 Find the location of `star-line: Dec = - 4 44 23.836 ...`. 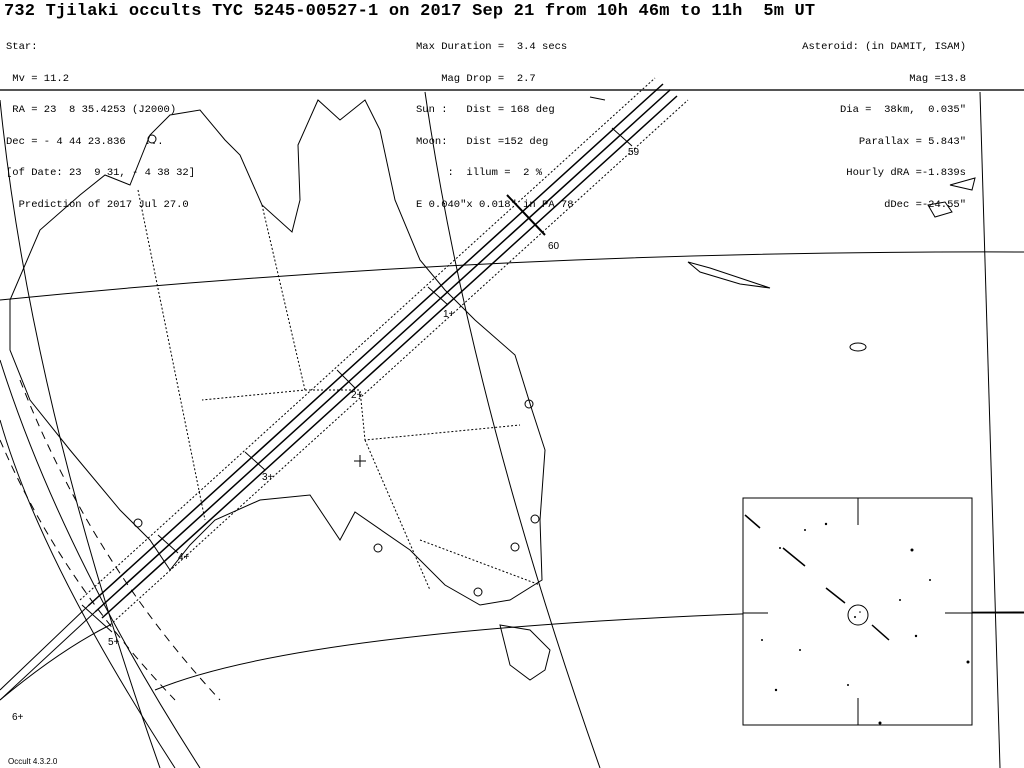

star-line: Dec = - 4 44 23.836 ... is located at coordinates (85, 141).